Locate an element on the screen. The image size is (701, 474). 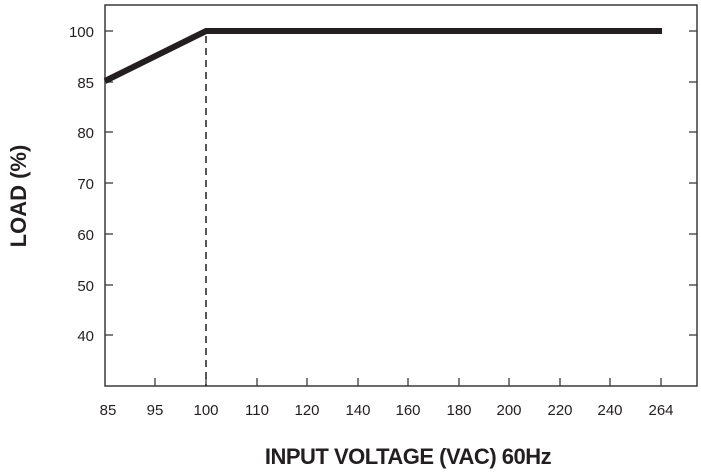
x-tick-label: 95 is located at coordinates (155, 410).